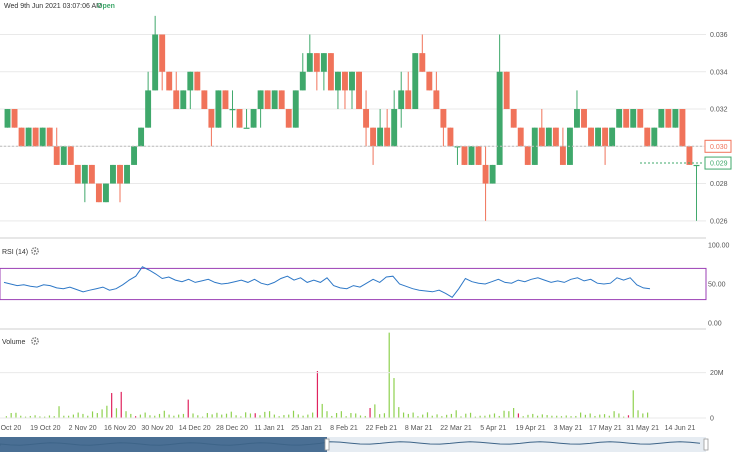 The width and height of the screenshot is (732, 452). I want to click on x-axis-tick: 5 Oct 20, so click(10, 428).